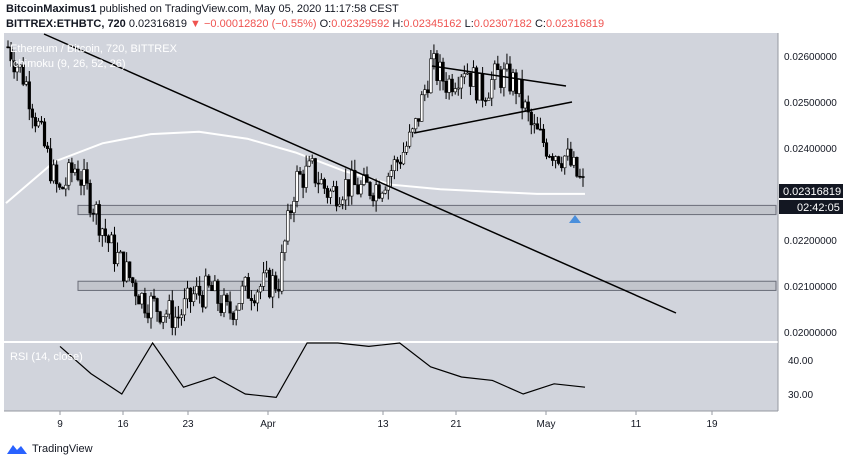 The height and width of the screenshot is (464, 850). What do you see at coordinates (46, 357) in the screenshot?
I see `rsi-label: RSI (14, close)` at bounding box center [46, 357].